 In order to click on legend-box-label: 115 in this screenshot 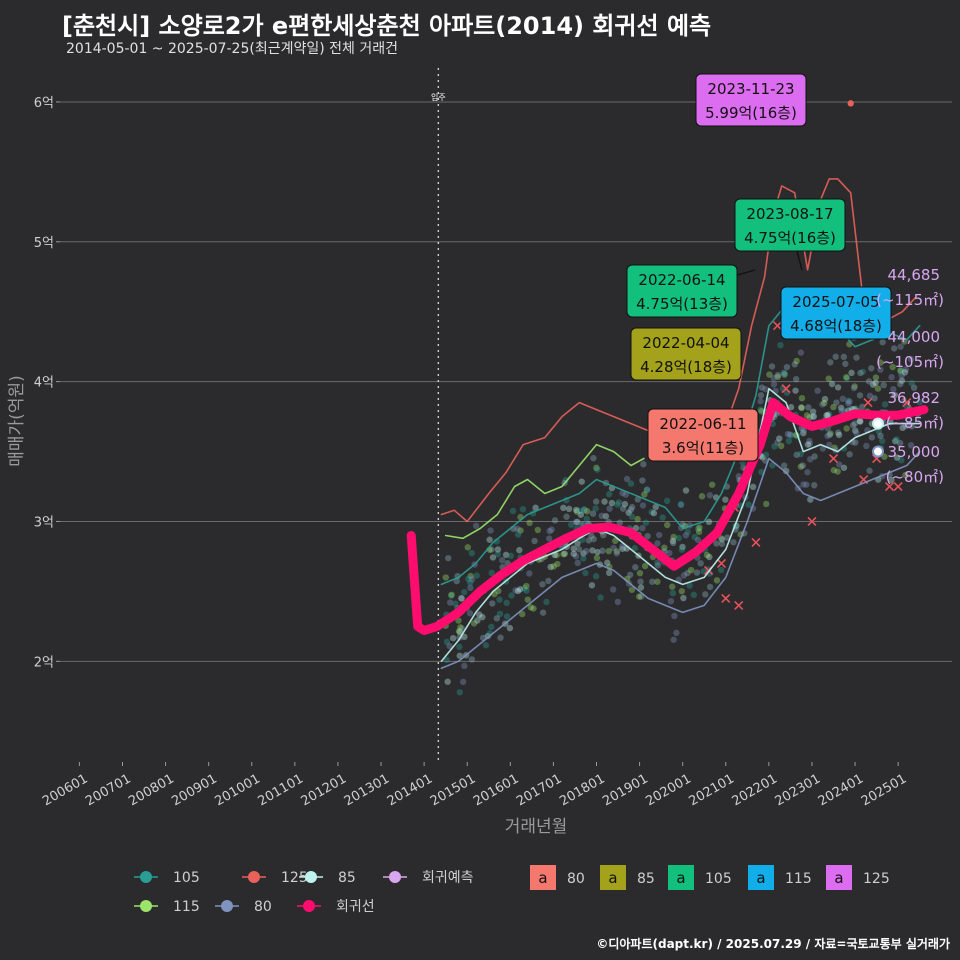, I will do `click(798, 879)`.